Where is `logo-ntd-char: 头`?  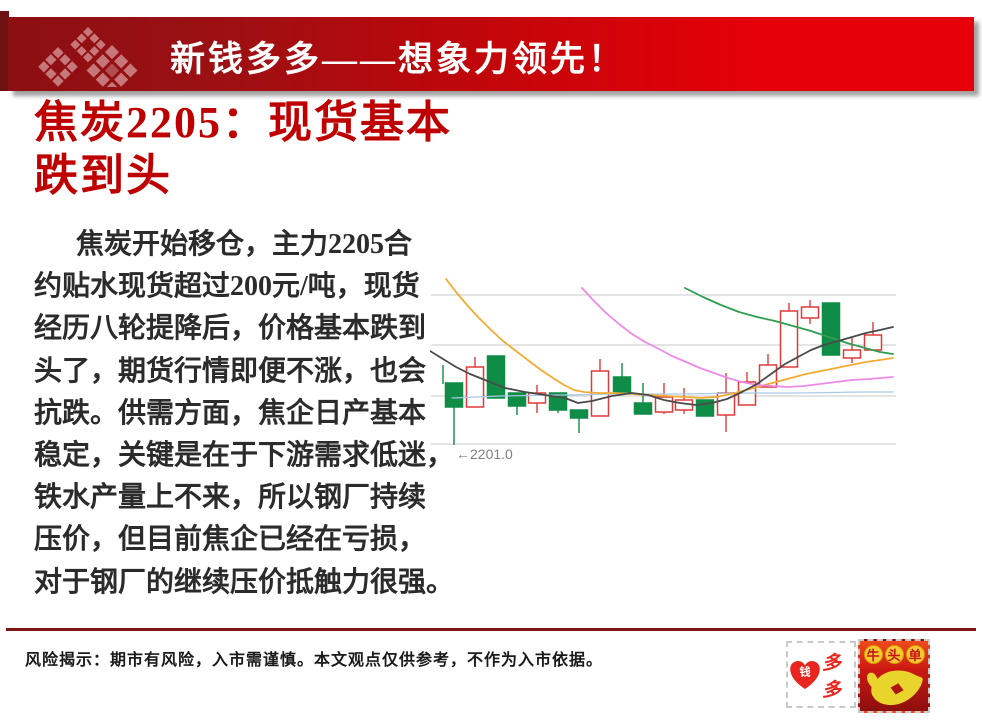 logo-ntd-char: 头 is located at coordinates (894, 654).